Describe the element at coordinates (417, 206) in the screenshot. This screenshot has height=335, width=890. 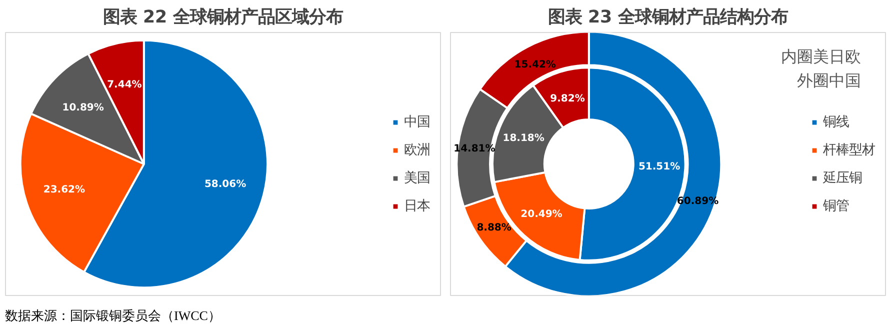
I see `legend-label: 日本` at that location.